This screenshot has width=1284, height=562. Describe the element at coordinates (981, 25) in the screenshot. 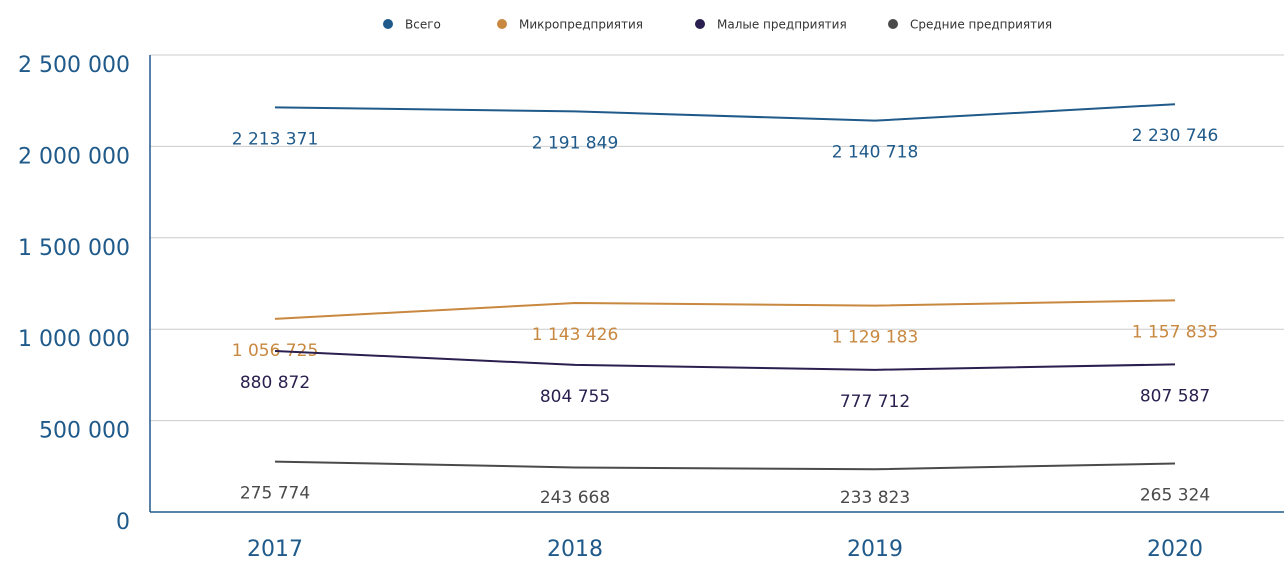

I see `legend-label: Средние предприятия` at that location.